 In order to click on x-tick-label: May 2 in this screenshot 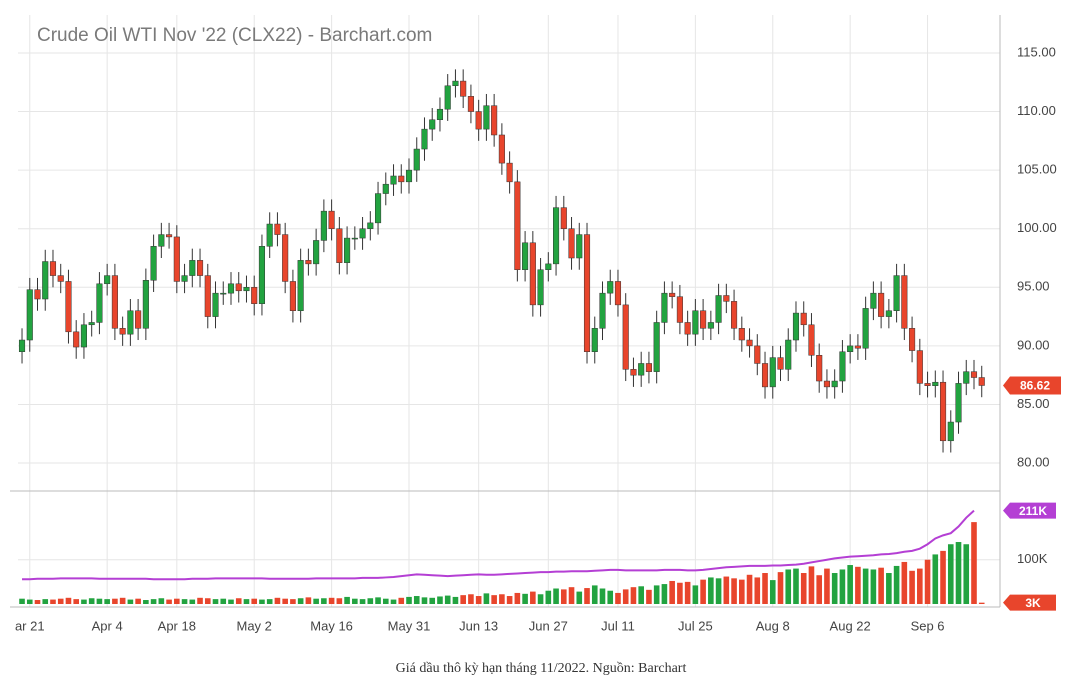, I will do `click(254, 625)`.